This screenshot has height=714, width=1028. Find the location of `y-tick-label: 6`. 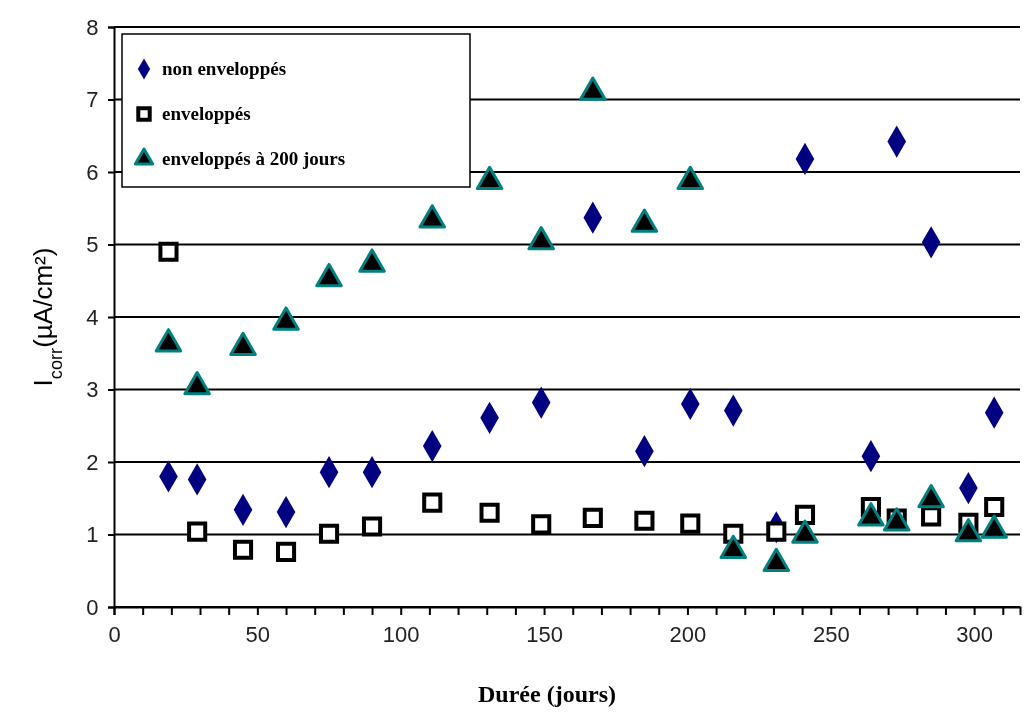

y-tick-label: 6 is located at coordinates (92, 172).